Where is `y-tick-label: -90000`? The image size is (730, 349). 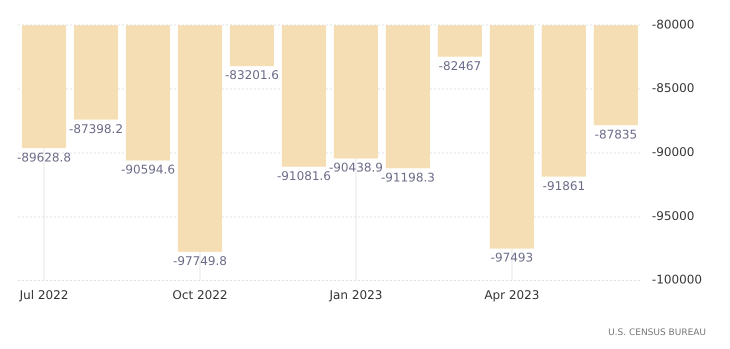 y-tick-label: -90000 is located at coordinates (673, 152).